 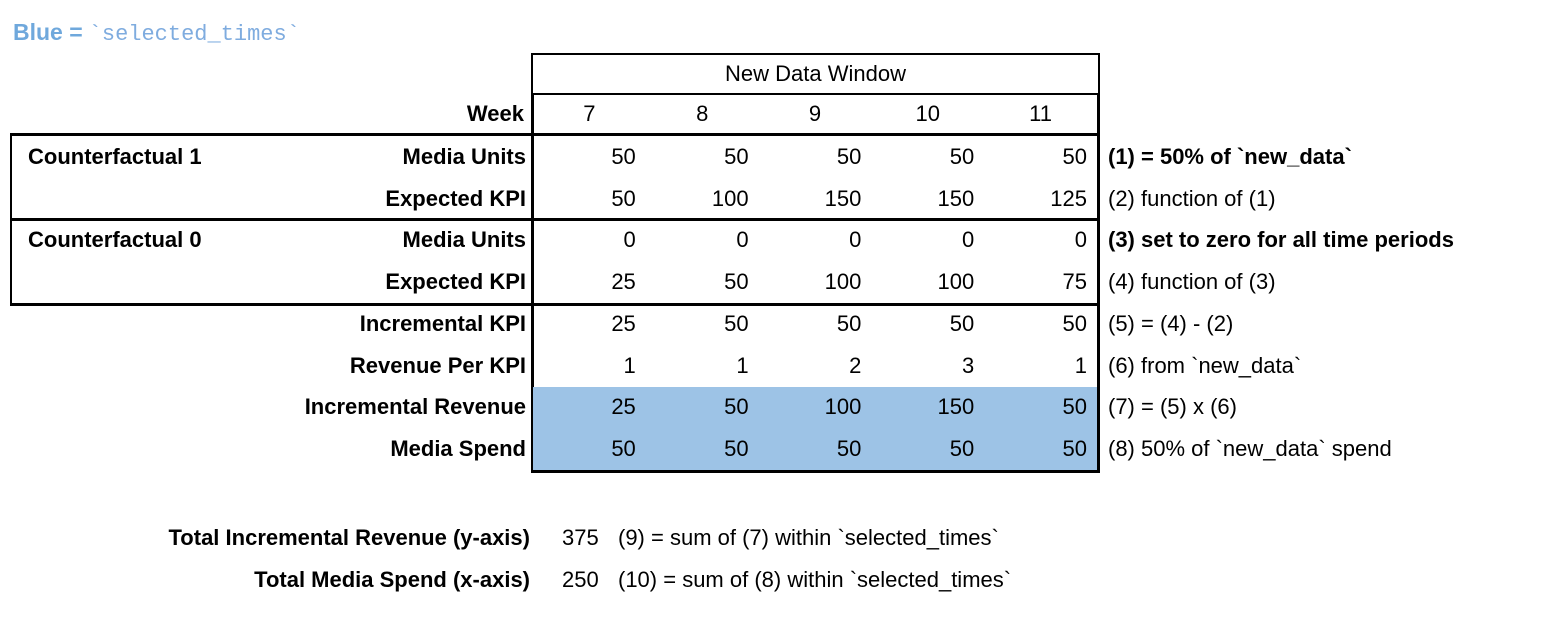 I want to click on legend: Blue = `selected_times`, so click(x=156, y=33).